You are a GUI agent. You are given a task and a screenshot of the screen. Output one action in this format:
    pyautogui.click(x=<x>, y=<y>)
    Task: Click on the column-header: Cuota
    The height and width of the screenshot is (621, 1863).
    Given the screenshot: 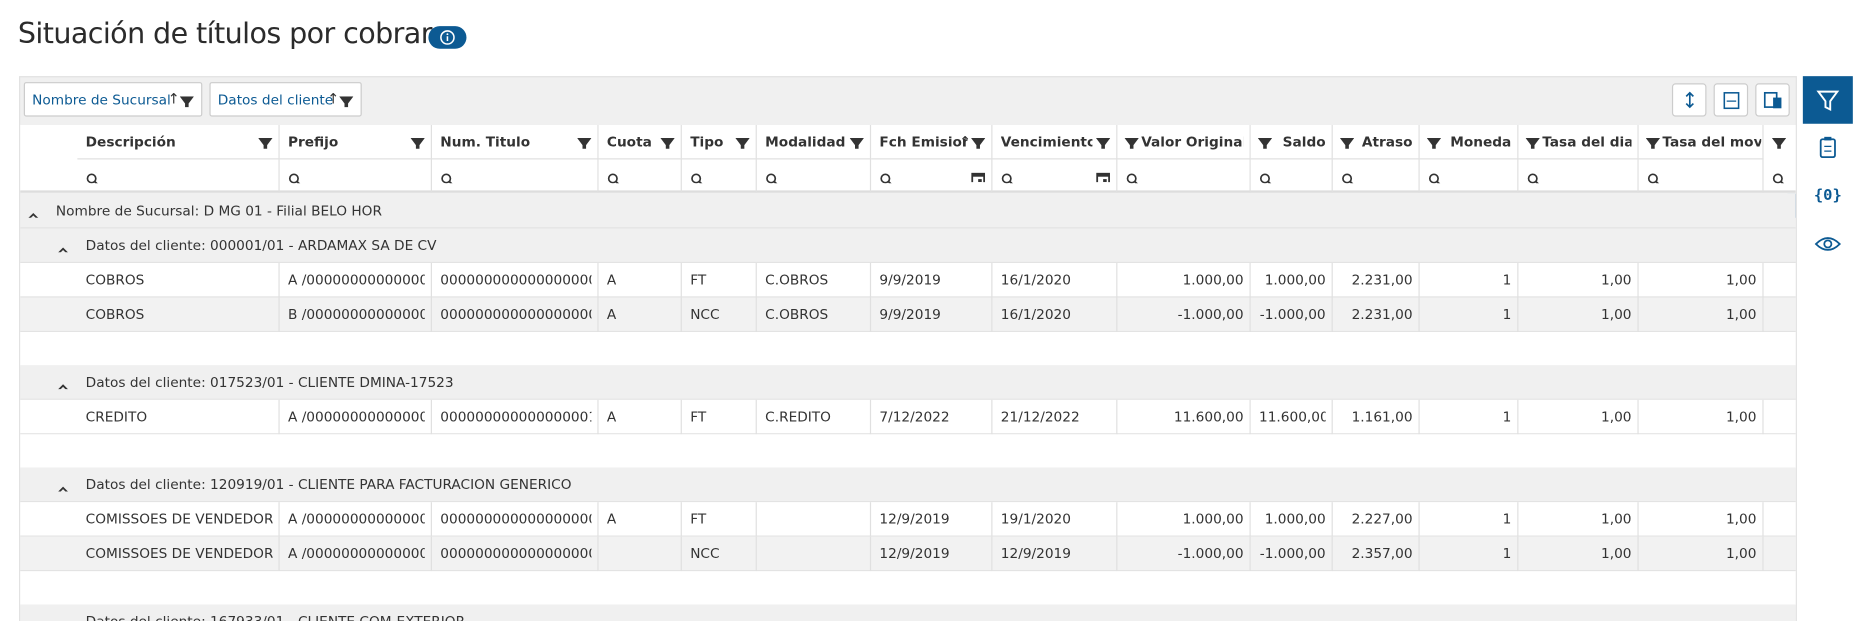 What is the action you would take?
    pyautogui.click(x=629, y=141)
    